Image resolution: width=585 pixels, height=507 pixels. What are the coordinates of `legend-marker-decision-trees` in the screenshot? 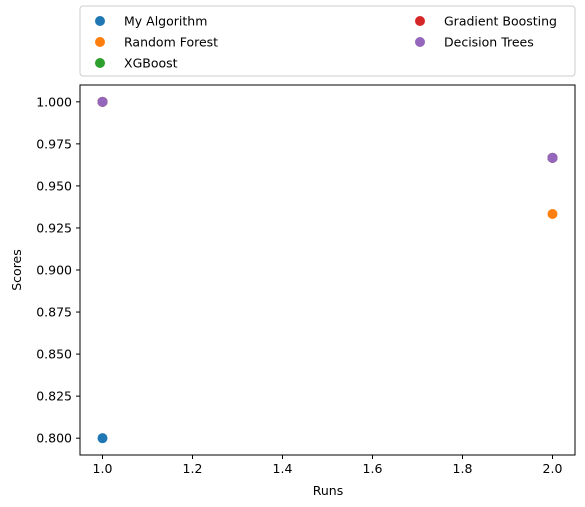 It's located at (420, 42).